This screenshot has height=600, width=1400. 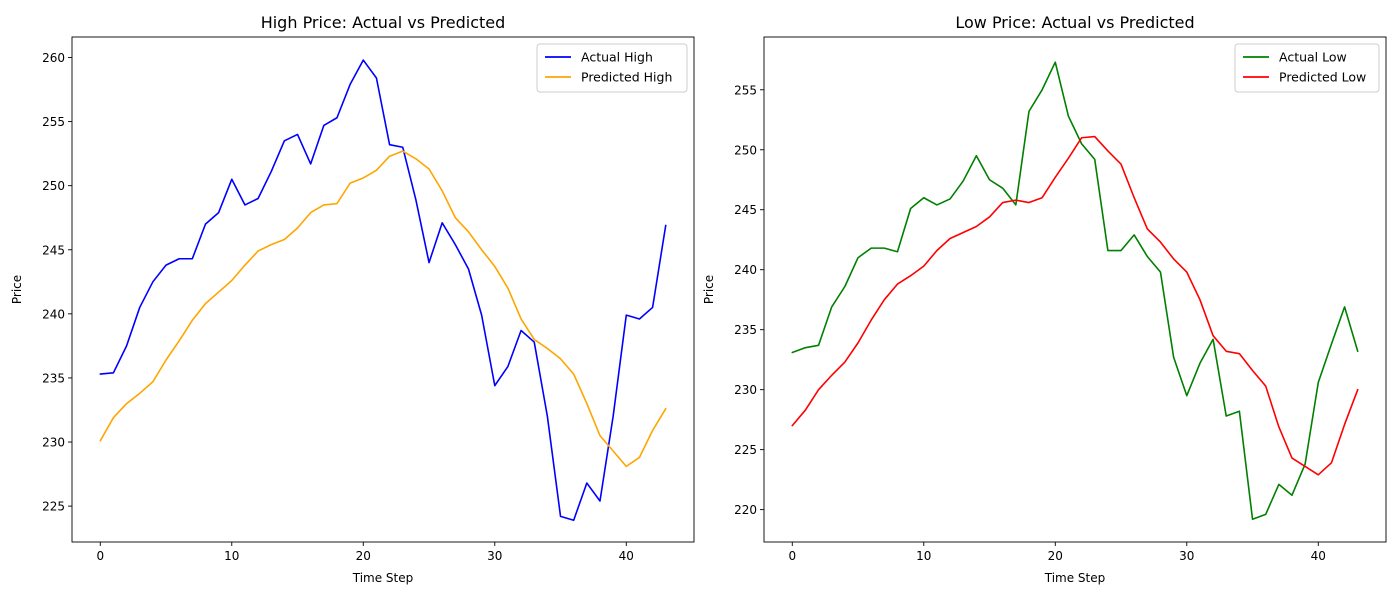 What do you see at coordinates (53, 58) in the screenshot?
I see `y-tick-label: 260` at bounding box center [53, 58].